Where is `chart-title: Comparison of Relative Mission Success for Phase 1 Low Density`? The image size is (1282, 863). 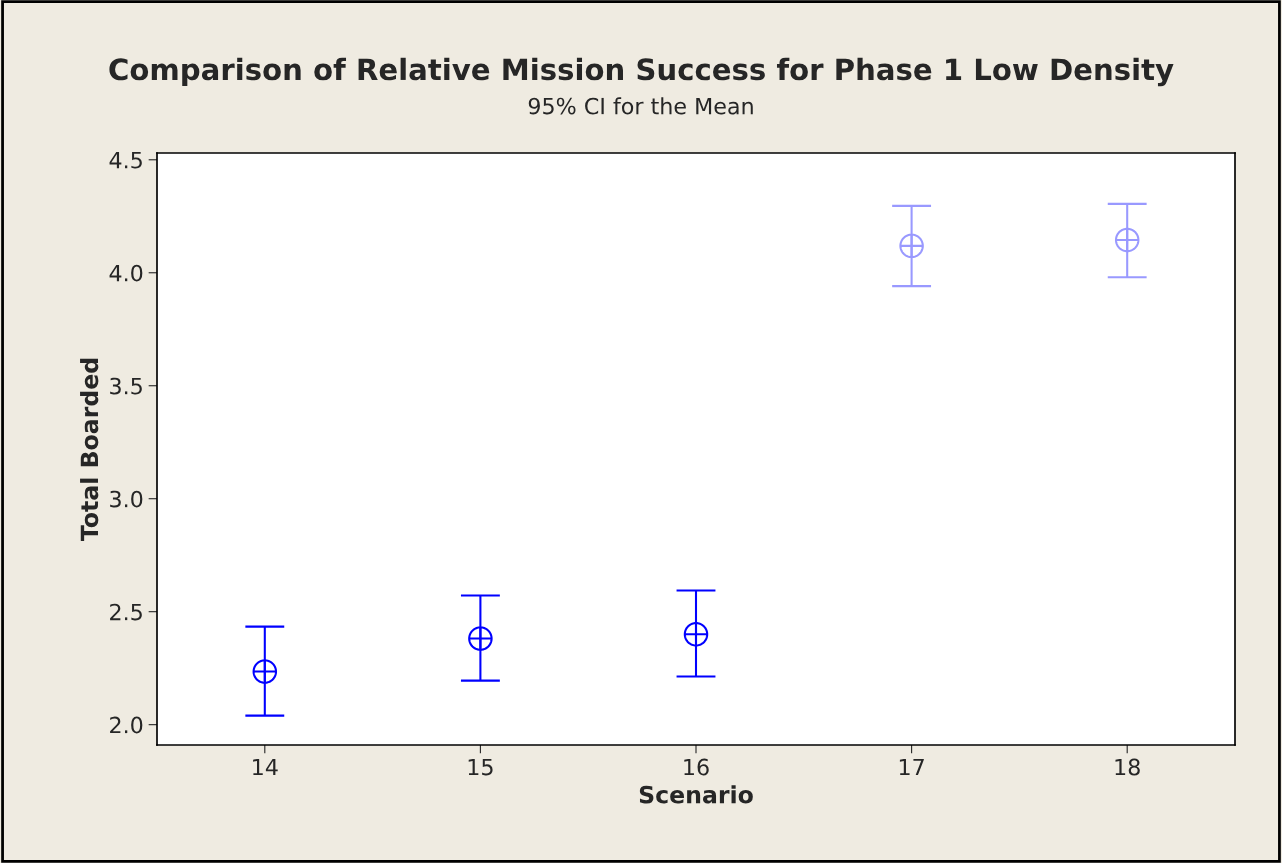 chart-title: Comparison of Relative Mission Success for Phase 1 Low Density is located at coordinates (641, 72).